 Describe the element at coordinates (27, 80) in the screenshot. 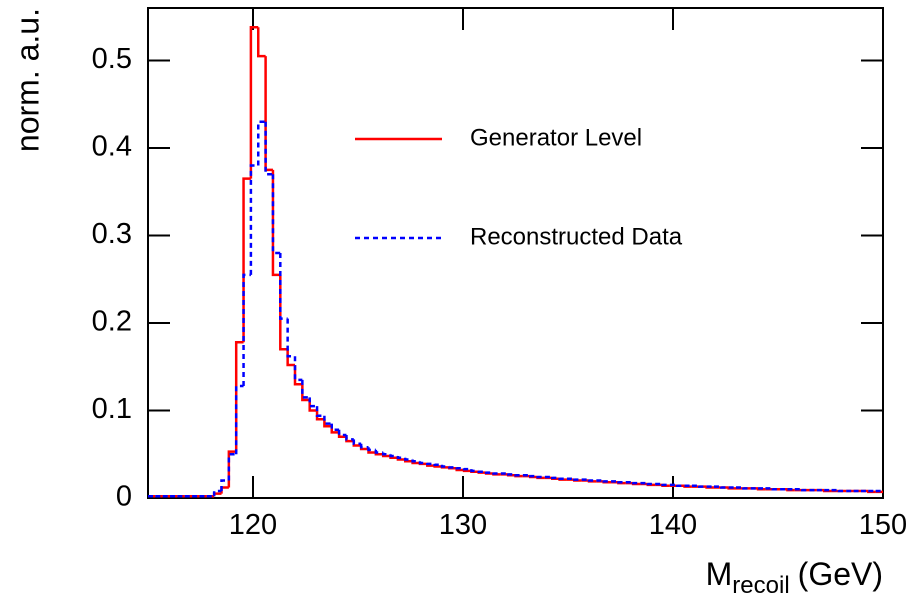

I see `y-axis-label: norm. a.u.` at that location.